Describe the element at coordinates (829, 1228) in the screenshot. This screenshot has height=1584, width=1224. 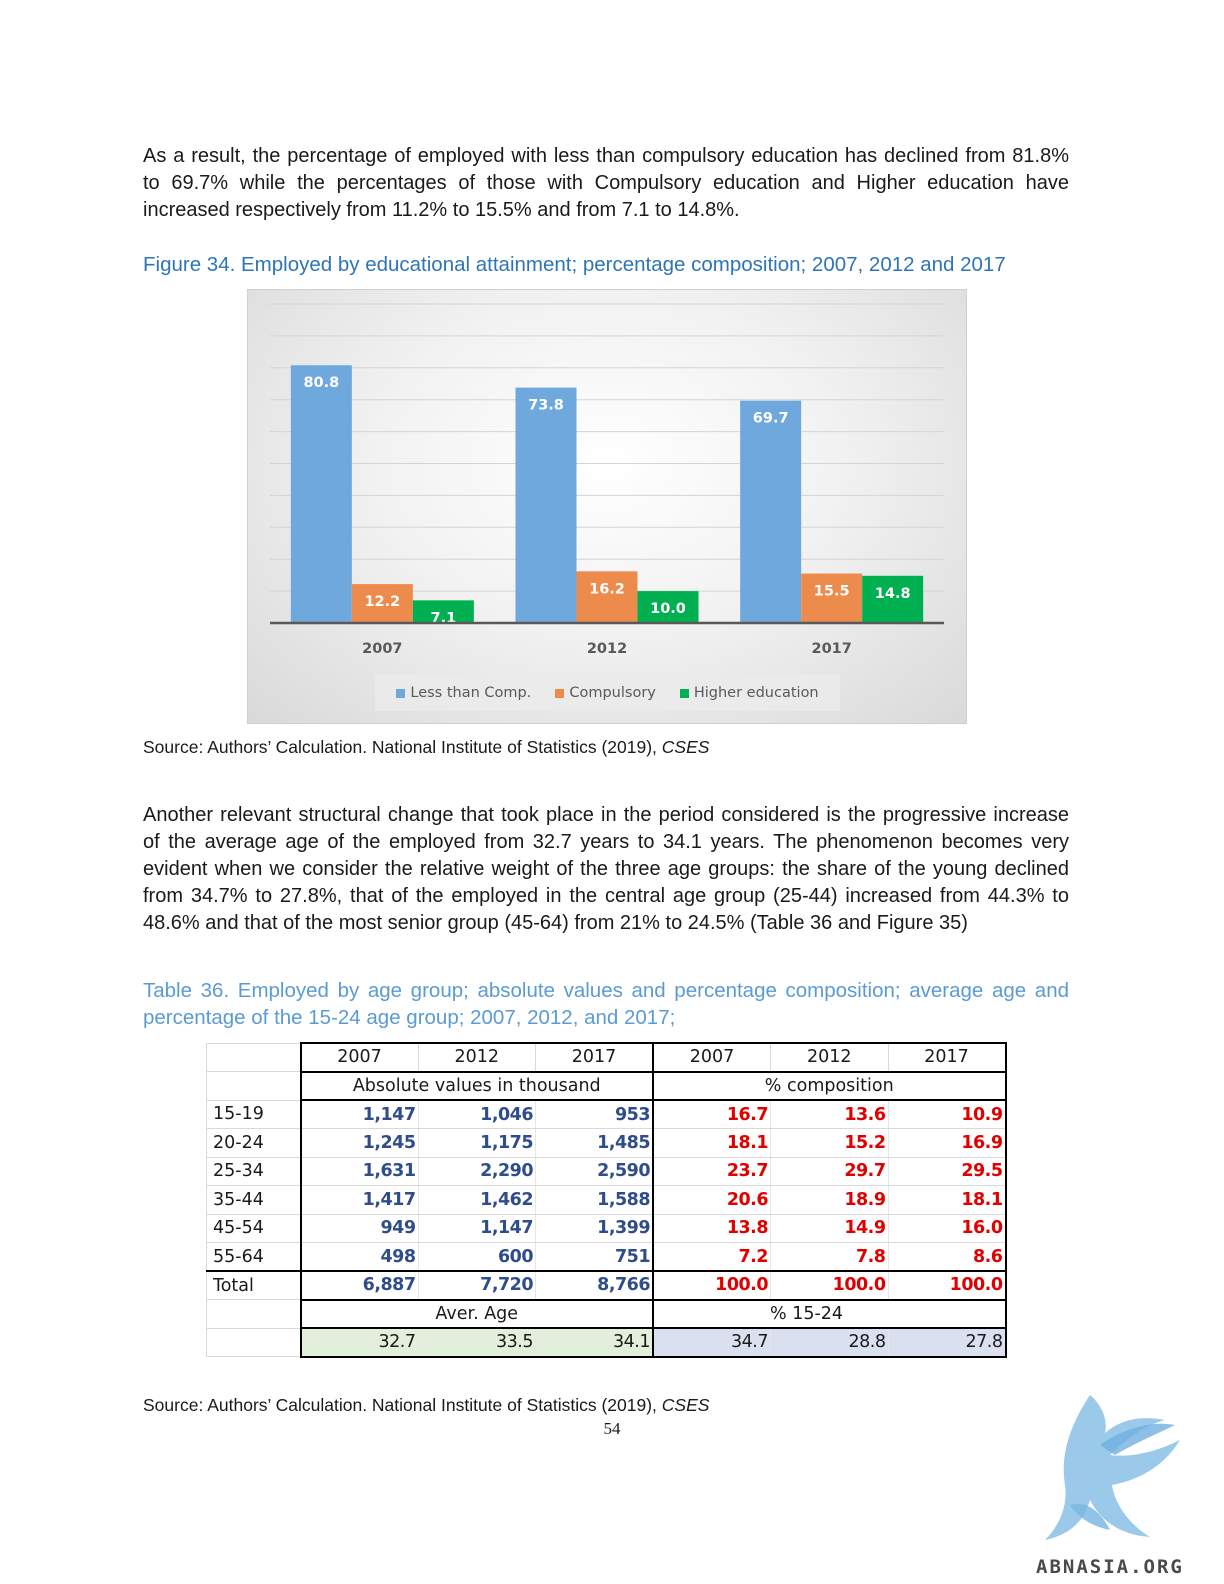
I see `pct-cell: 14.9` at that location.